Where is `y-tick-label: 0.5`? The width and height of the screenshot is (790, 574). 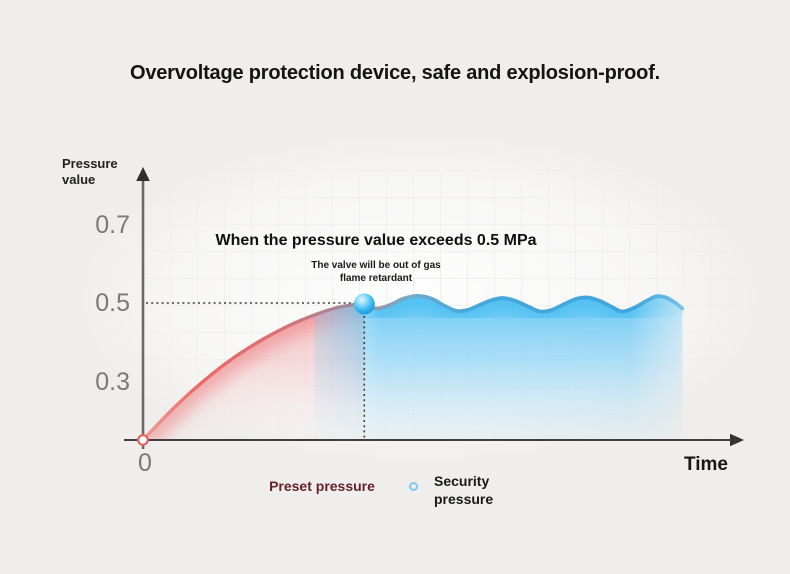 y-tick-label: 0.5 is located at coordinates (112, 303).